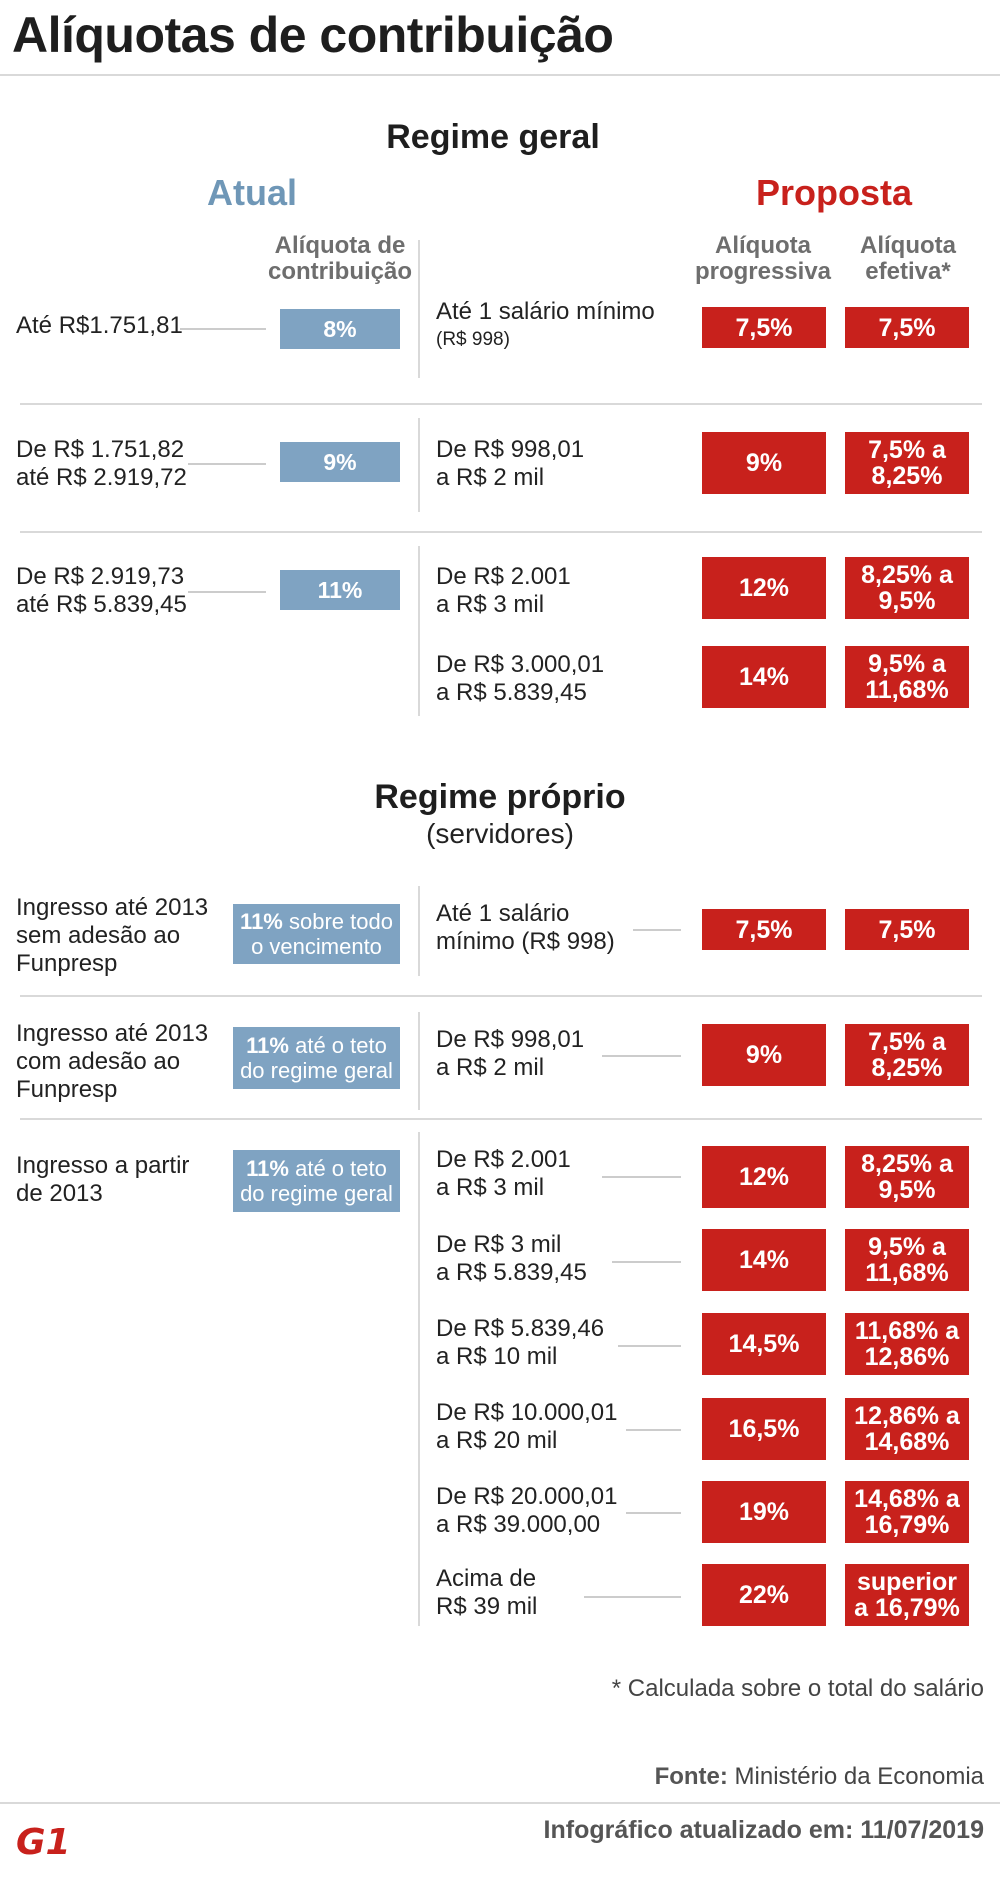  I want to click on page-title: Alíquotas de contribuição, so click(313, 35).